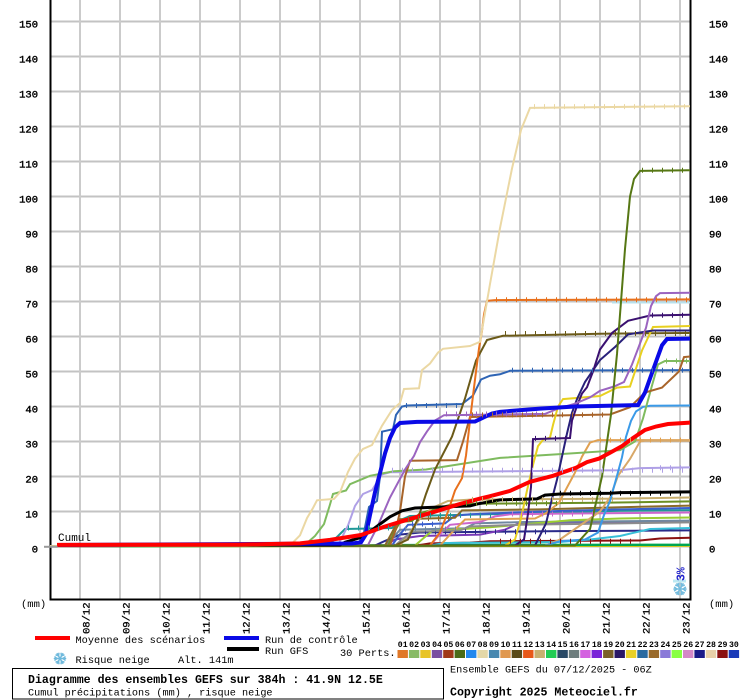  What do you see at coordinates (544, 693) in the screenshot?
I see `svg-text: Copyright 2025 Meteociel.fr` at bounding box center [544, 693].